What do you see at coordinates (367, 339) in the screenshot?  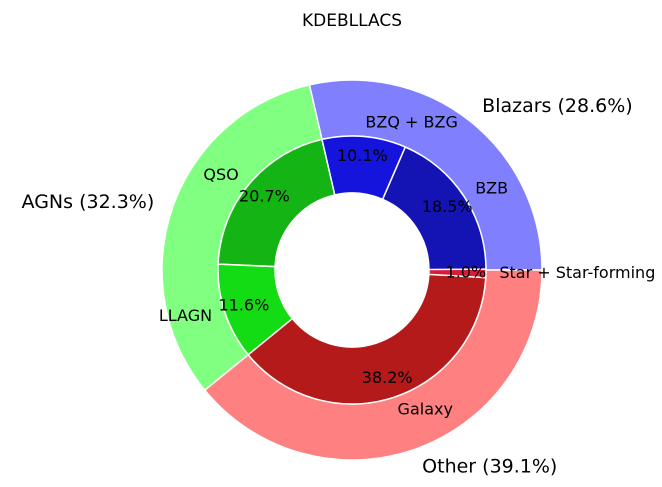 I see `inner-wedge-galaxy` at bounding box center [367, 339].